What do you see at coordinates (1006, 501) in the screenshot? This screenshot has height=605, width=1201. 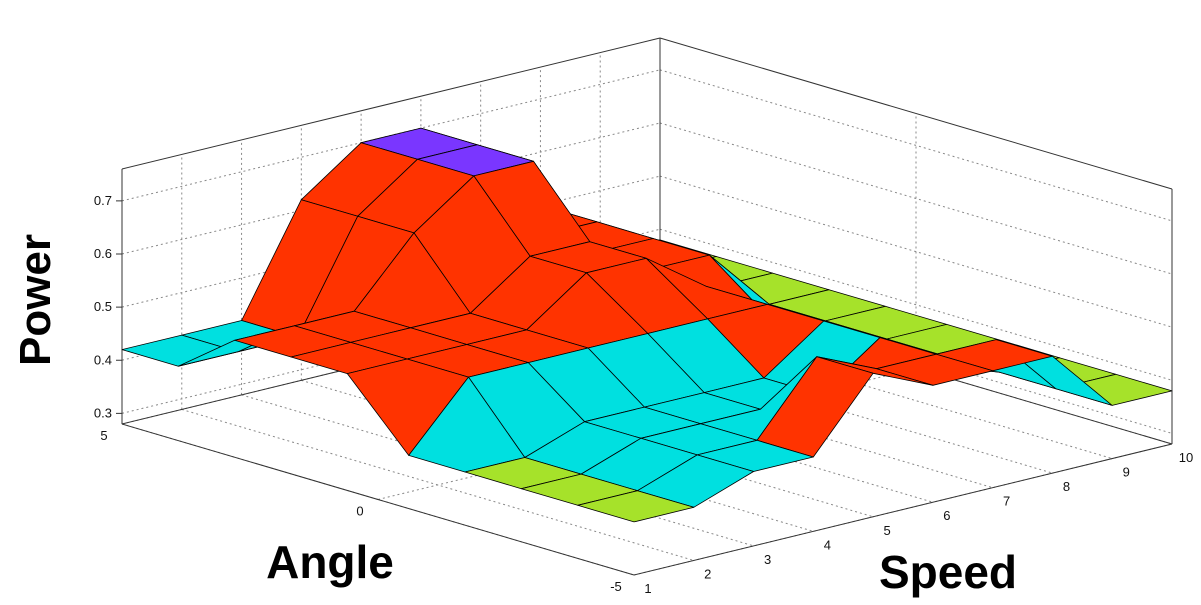 I see `speed-tick-label: 7` at bounding box center [1006, 501].